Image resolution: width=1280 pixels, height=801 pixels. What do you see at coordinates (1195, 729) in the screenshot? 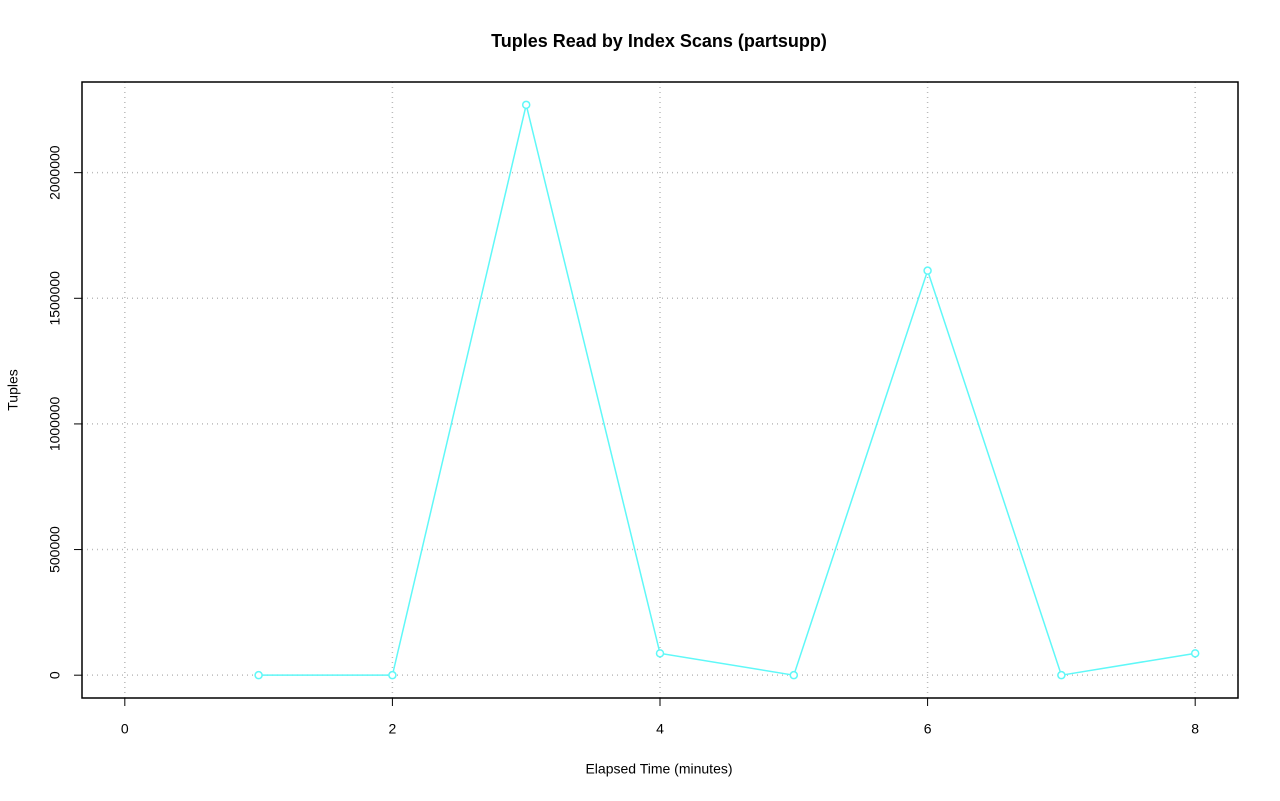
I see `x-tick-label: 8` at bounding box center [1195, 729].